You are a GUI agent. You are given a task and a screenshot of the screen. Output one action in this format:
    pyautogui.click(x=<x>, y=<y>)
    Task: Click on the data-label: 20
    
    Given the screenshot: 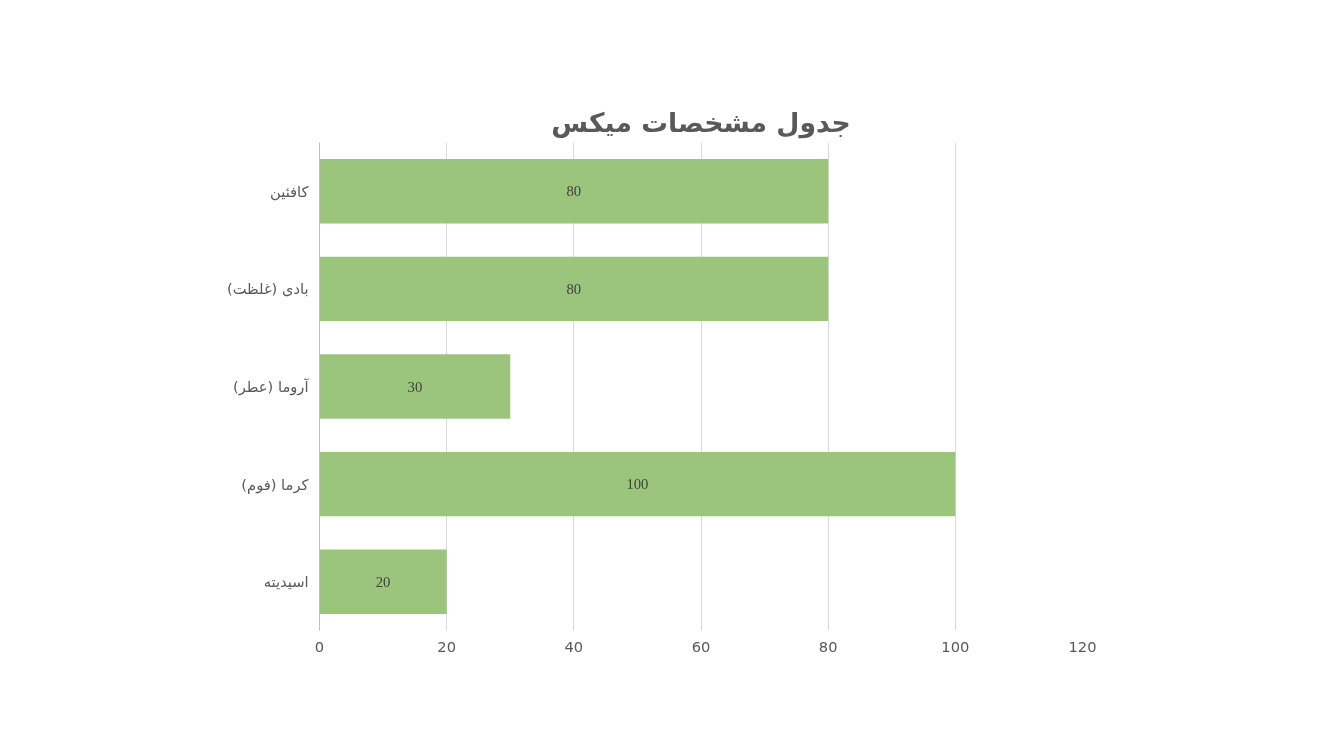 What is the action you would take?
    pyautogui.click(x=383, y=581)
    